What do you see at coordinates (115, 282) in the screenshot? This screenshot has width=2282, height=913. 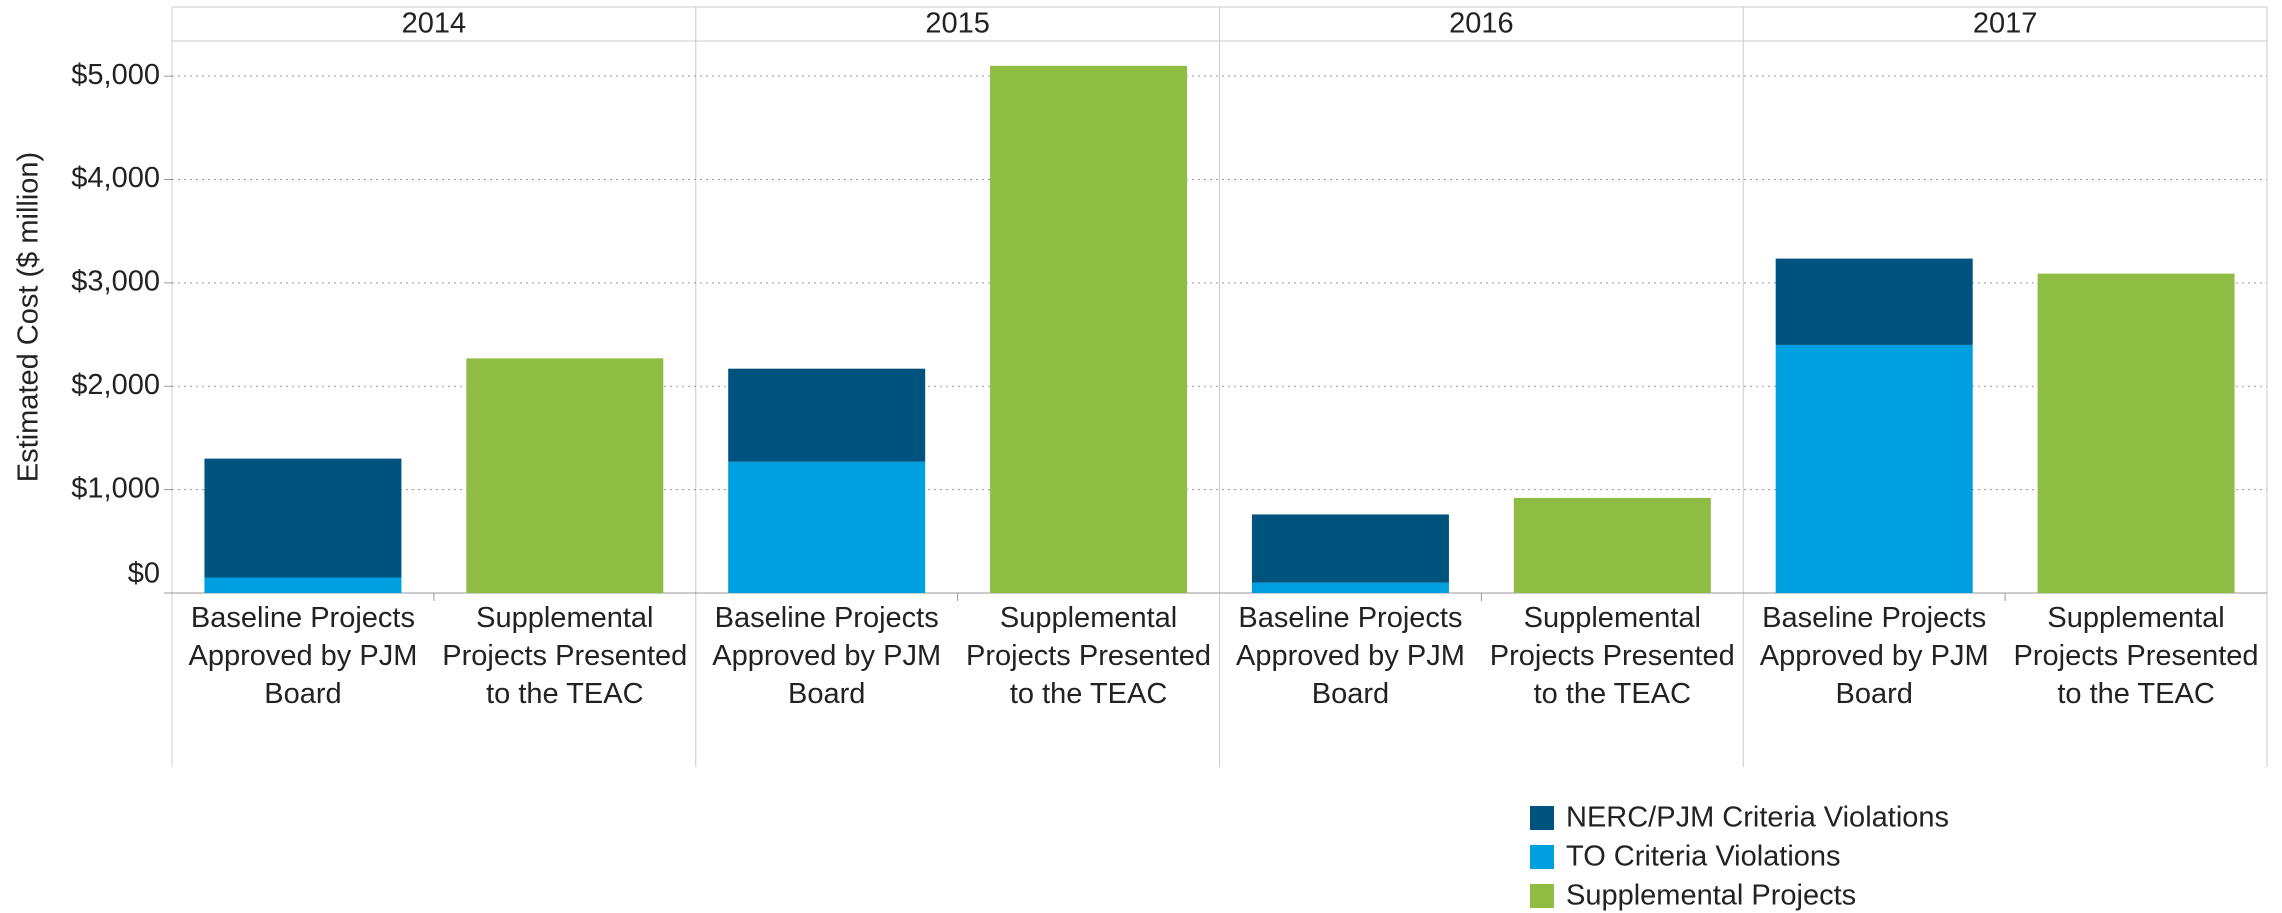 I see `y-tick-label: $3,000` at bounding box center [115, 282].